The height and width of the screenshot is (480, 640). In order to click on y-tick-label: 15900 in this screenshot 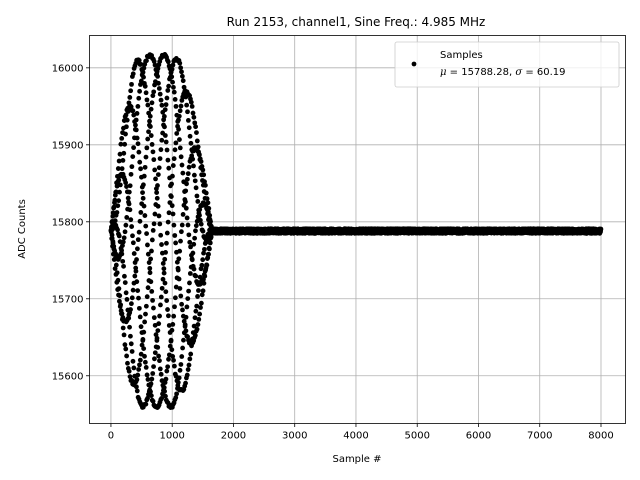, I will do `click(68, 145)`.